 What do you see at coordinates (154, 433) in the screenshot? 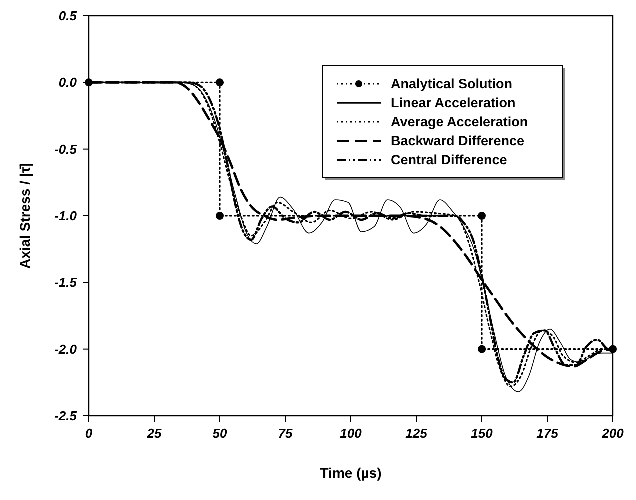
I see `x-tick-label: 25` at bounding box center [154, 433].